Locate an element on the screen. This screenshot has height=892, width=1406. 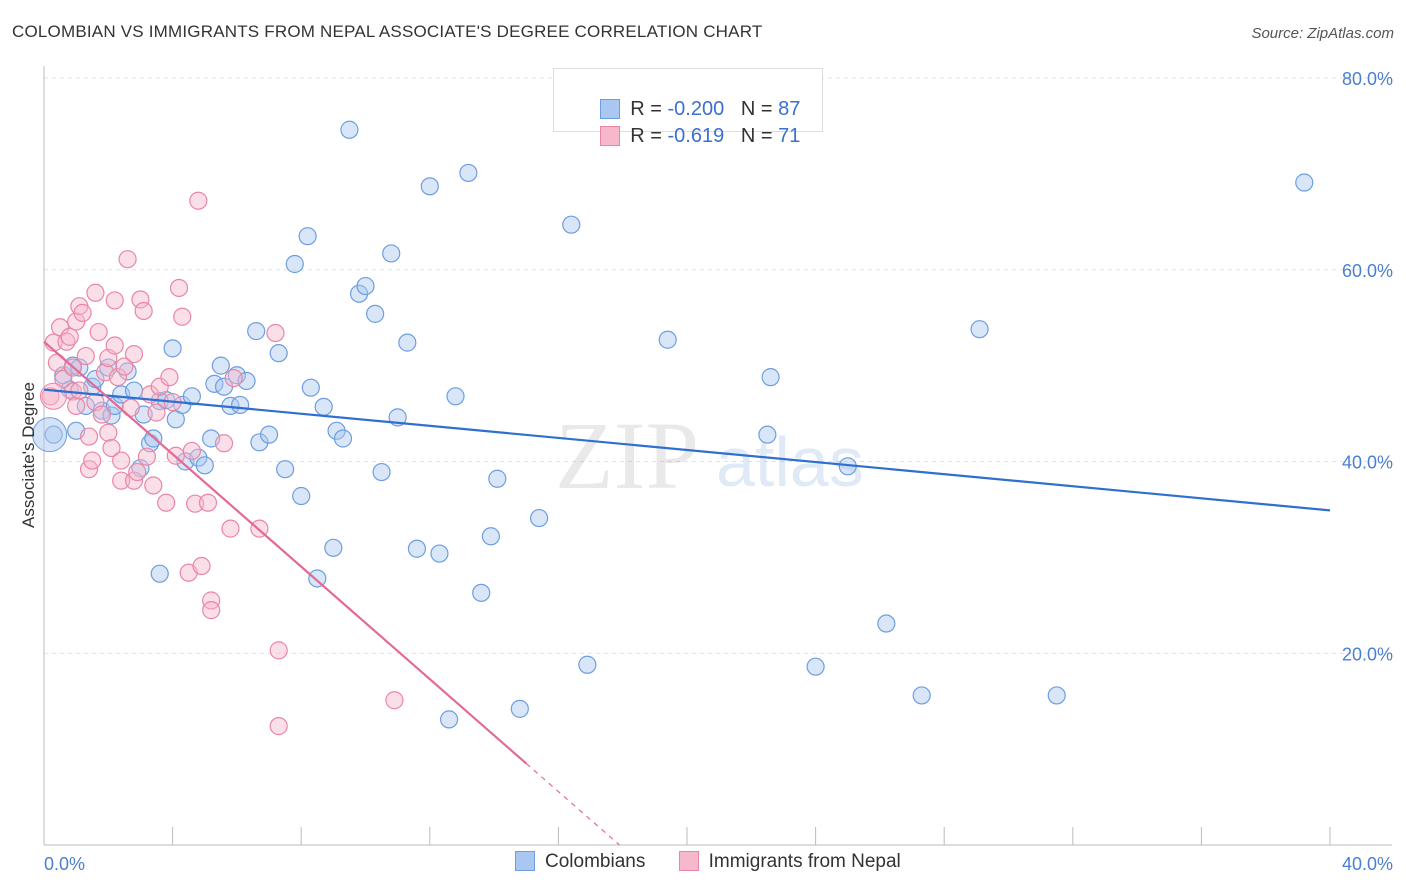
source-label: Source: ZipAtlas.com is located at coordinates (1322, 33).